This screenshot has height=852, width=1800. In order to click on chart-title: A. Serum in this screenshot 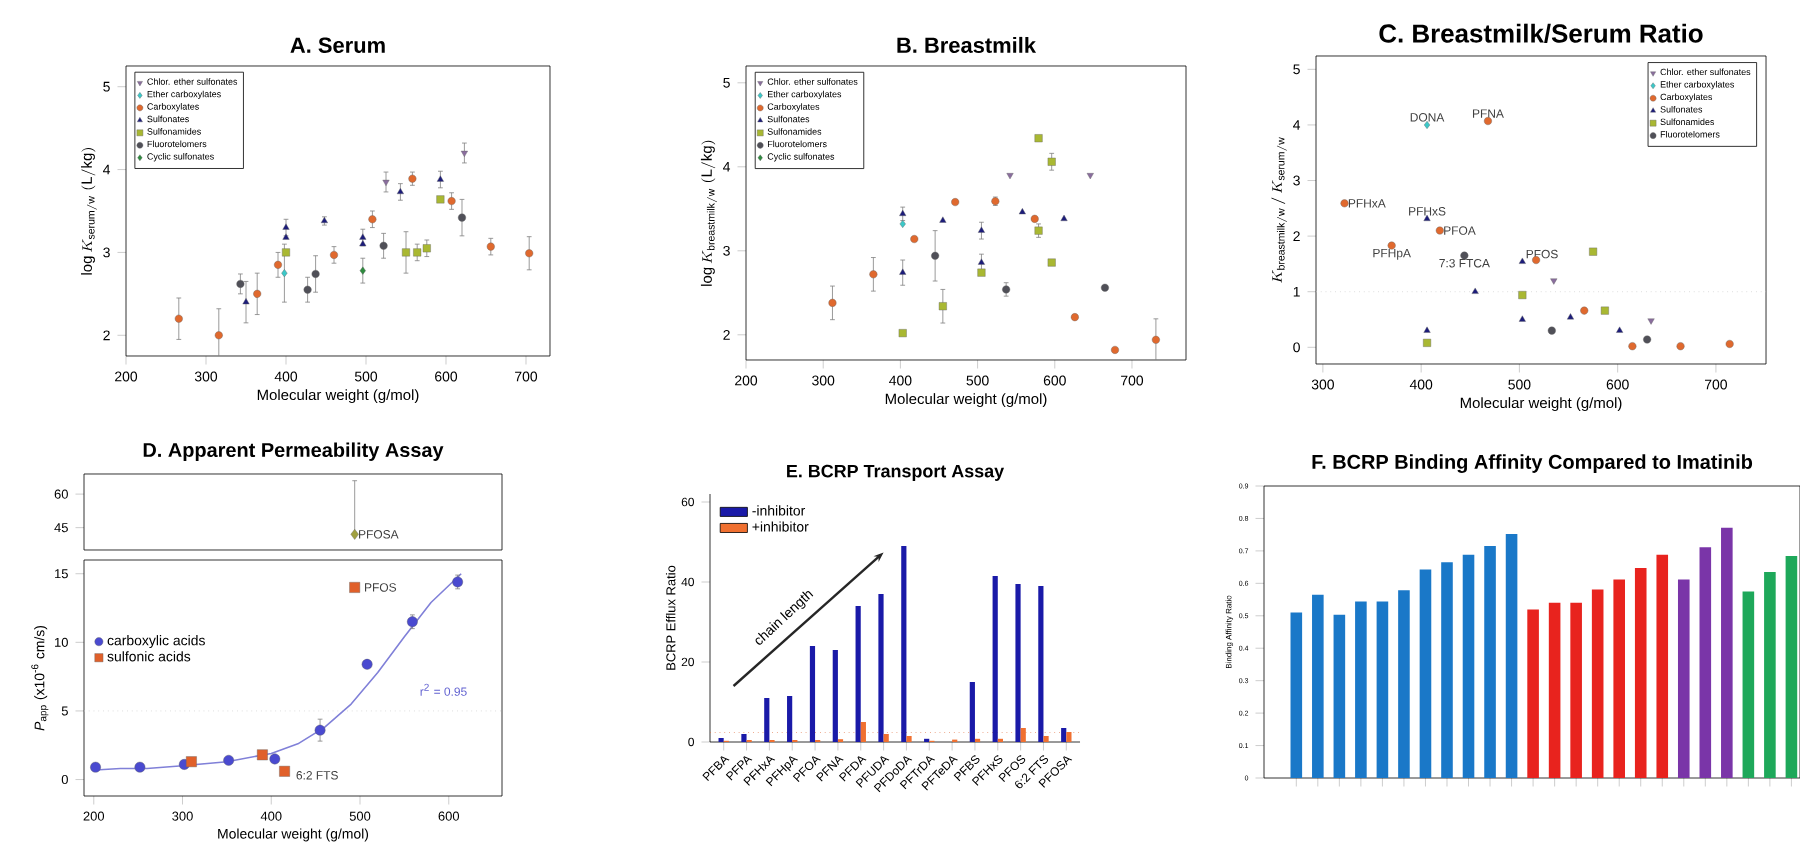, I will do `click(337, 45)`.